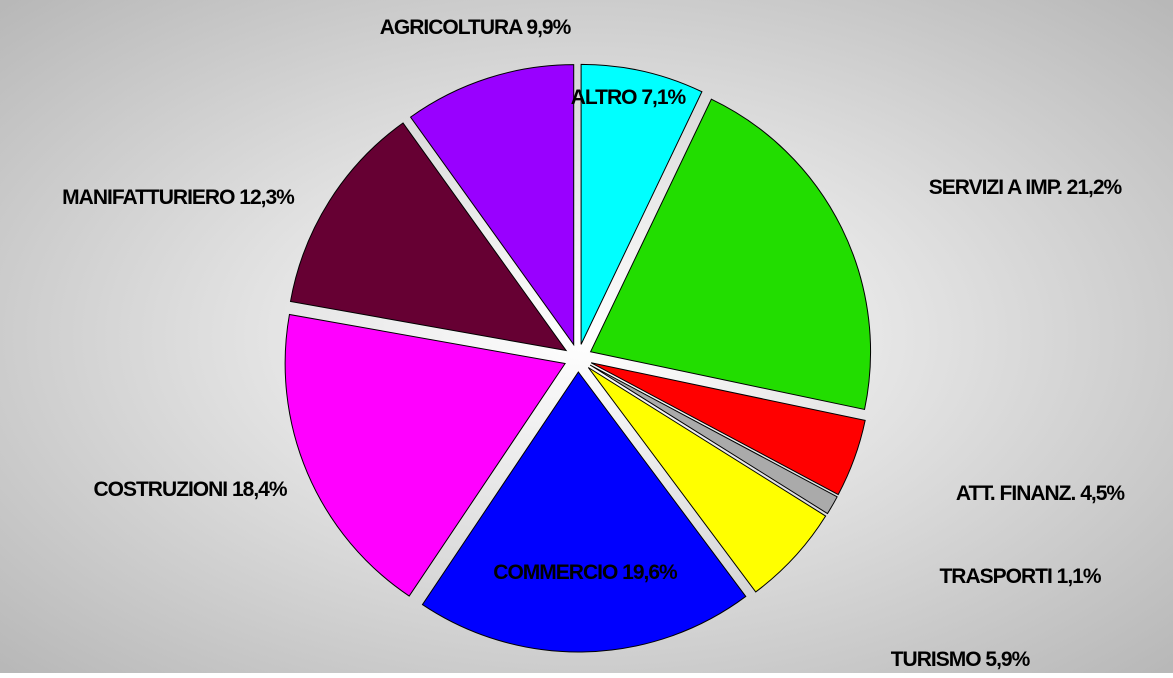 The image size is (1173, 678). Describe the element at coordinates (995, 187) in the screenshot. I see `category-label: SERVIZI A IMP.` at that location.